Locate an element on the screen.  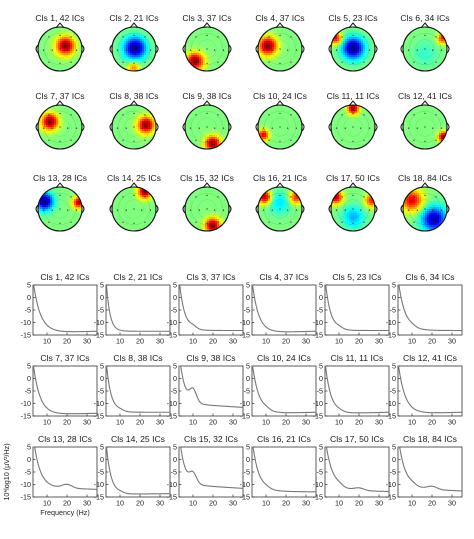
spectrum-plot-11: Cls 11, 11 ICs 5 0 -5 -10 -15 10 20 30 is located at coordinates (351, 390).